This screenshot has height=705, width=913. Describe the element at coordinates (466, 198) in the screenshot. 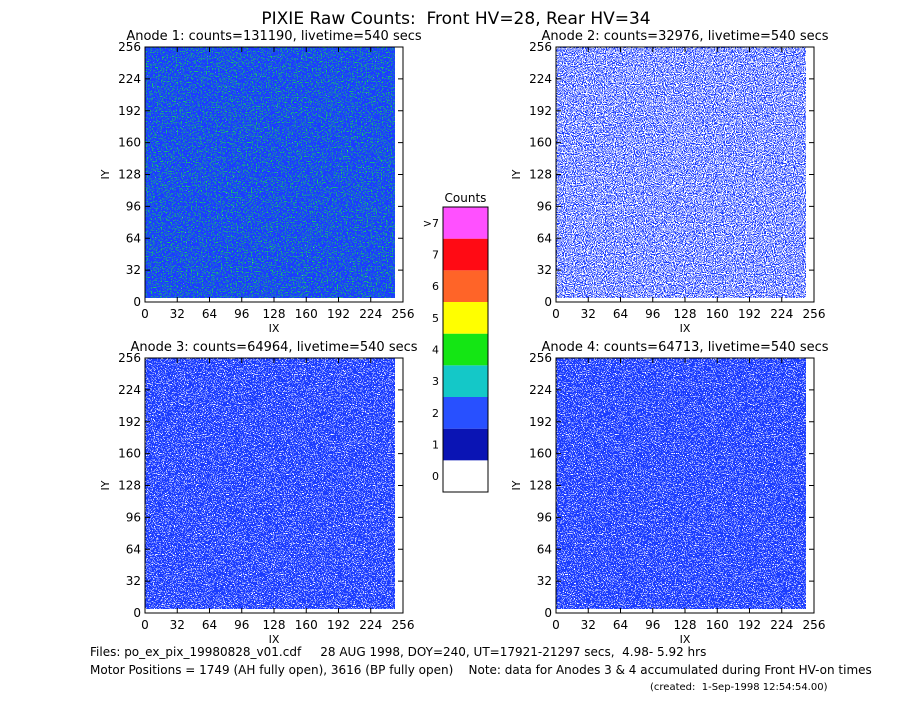

I see `colorbar-title: Counts` at that location.